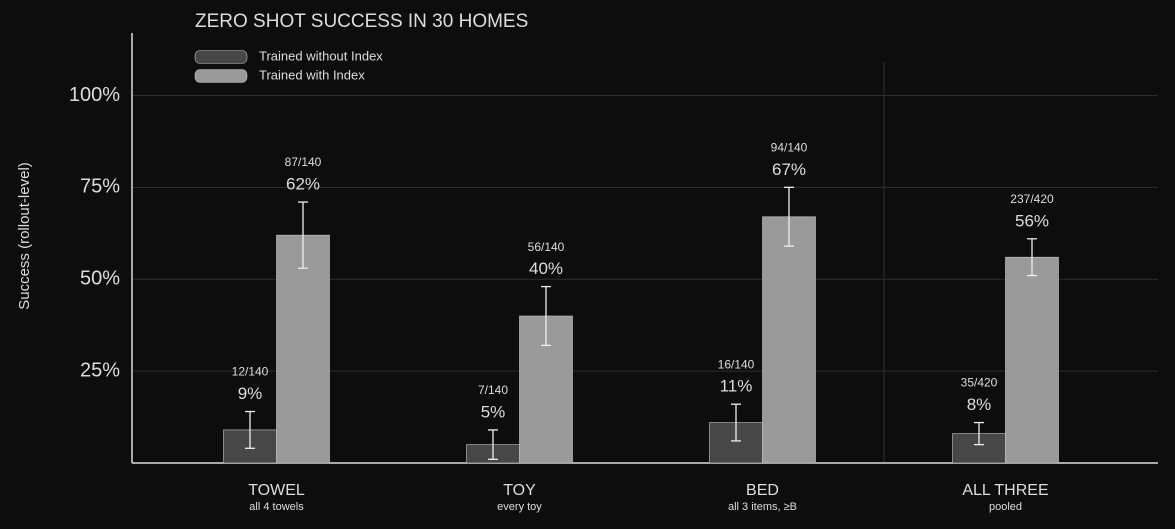  I want to click on x-tick-note: all 4 towels, so click(276, 507).